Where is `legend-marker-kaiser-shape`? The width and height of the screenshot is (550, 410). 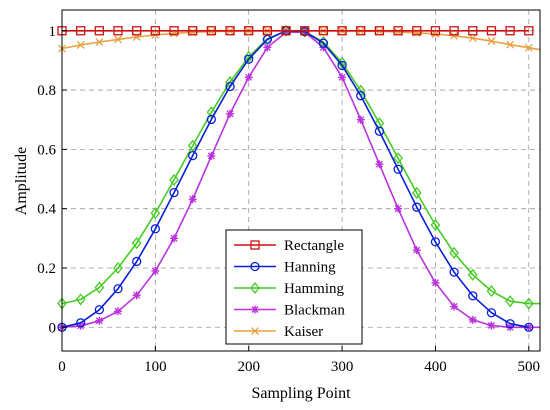 legend-marker-kaiser-shape is located at coordinates (255, 331).